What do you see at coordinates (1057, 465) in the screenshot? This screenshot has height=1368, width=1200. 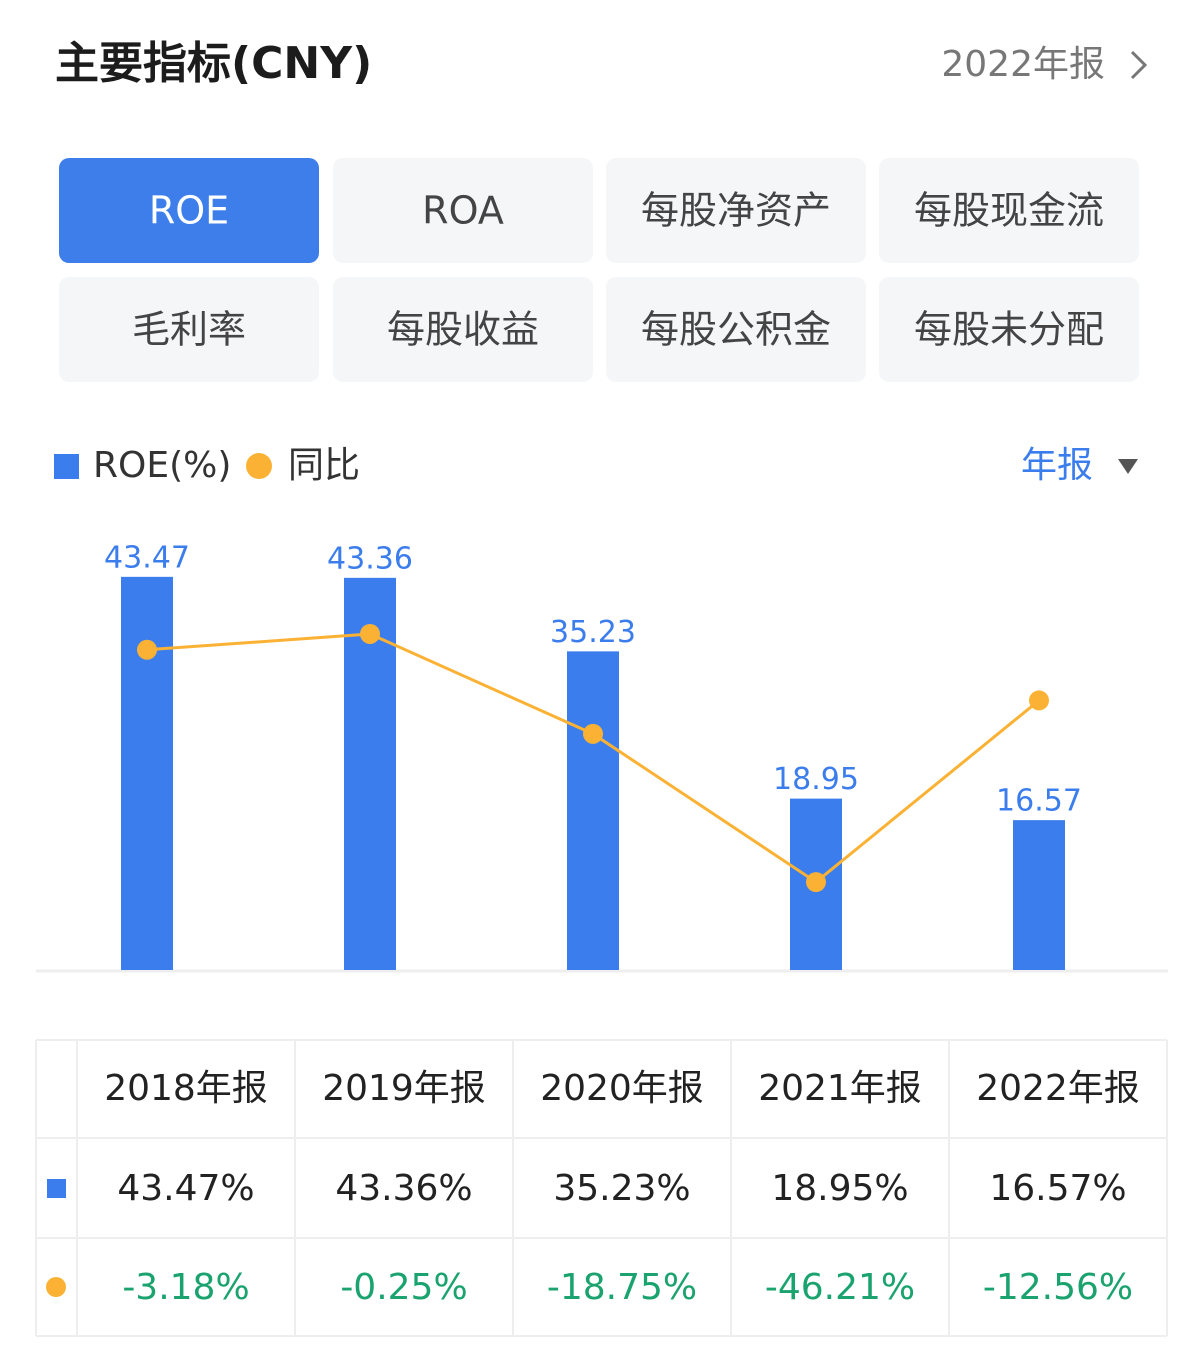 I see `period-toggle: 年报` at bounding box center [1057, 465].